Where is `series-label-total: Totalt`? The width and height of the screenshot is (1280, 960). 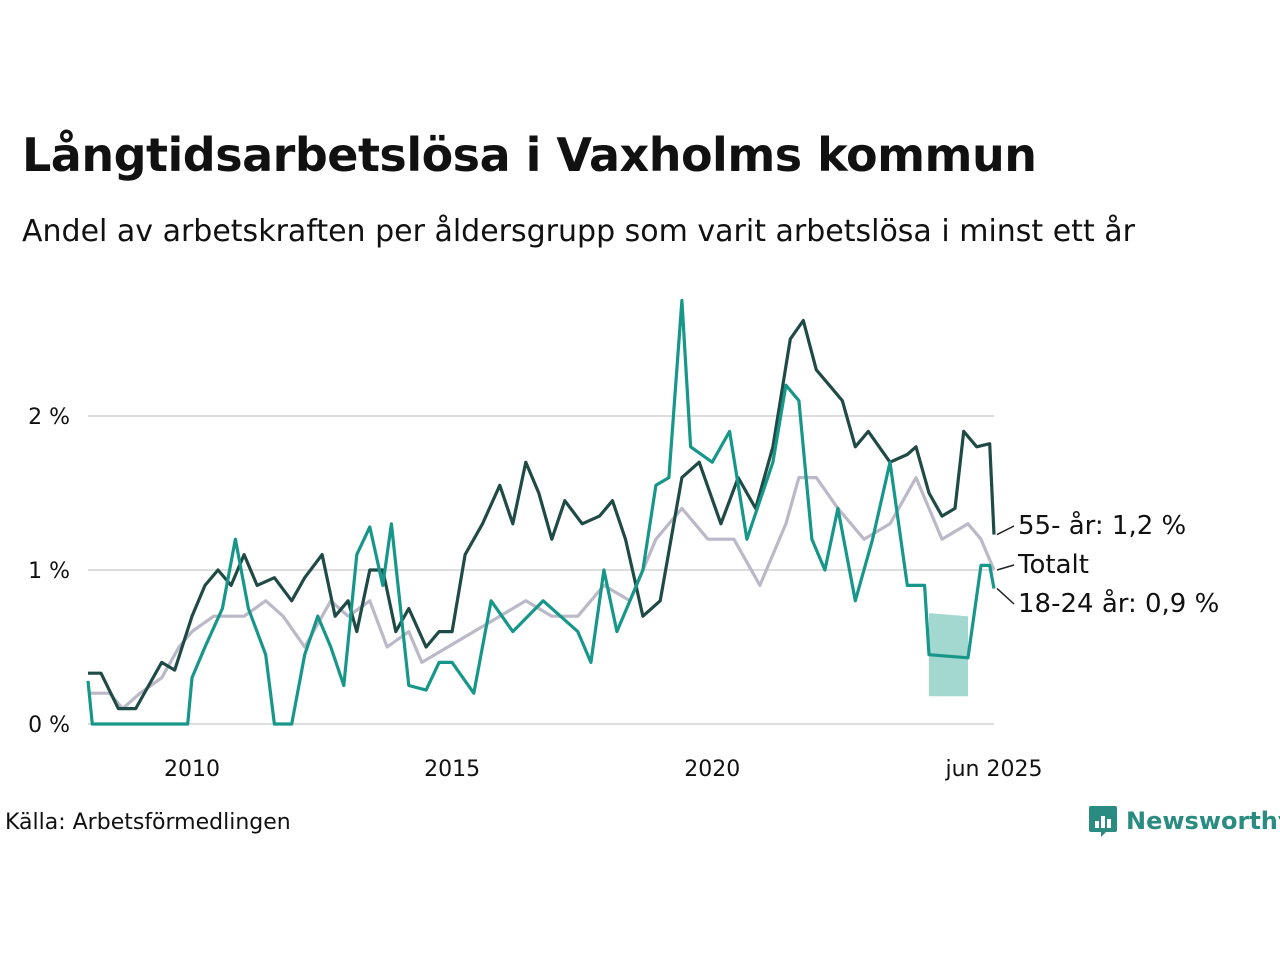
series-label-total: Totalt is located at coordinates (1053, 565).